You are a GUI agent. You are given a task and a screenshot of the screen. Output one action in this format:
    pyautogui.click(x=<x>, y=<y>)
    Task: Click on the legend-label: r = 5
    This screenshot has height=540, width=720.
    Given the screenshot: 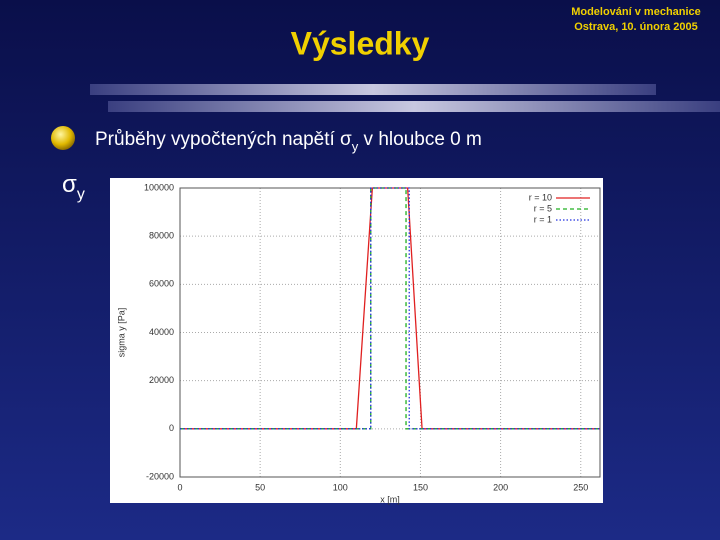 What is the action you would take?
    pyautogui.click(x=543, y=208)
    